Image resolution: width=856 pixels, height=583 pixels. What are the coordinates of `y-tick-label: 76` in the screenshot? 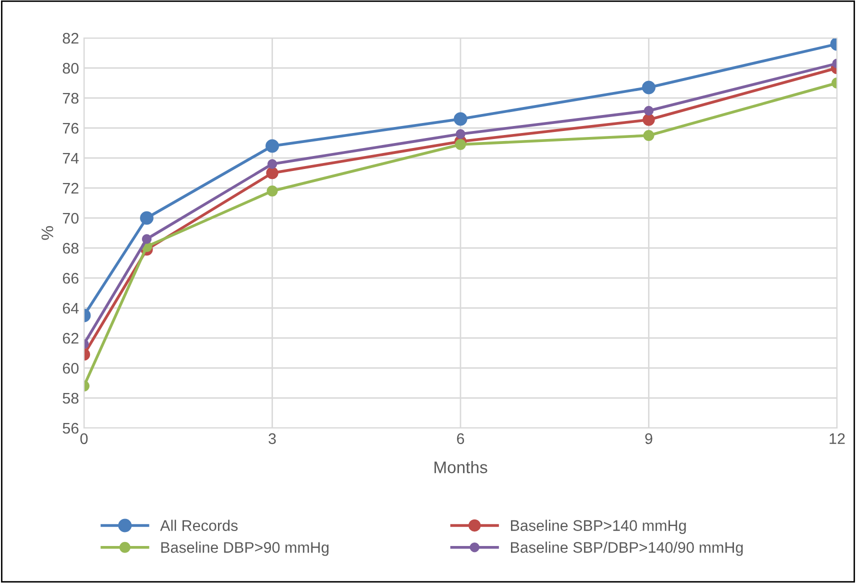 It's located at (70, 128).